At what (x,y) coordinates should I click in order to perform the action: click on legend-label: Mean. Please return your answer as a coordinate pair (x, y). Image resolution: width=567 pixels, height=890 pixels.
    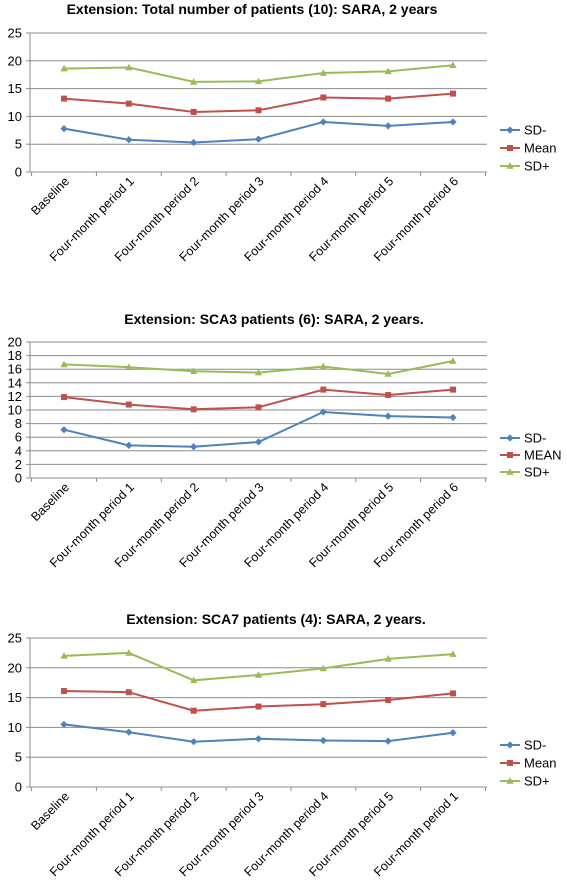
    Looking at the image, I should click on (540, 763).